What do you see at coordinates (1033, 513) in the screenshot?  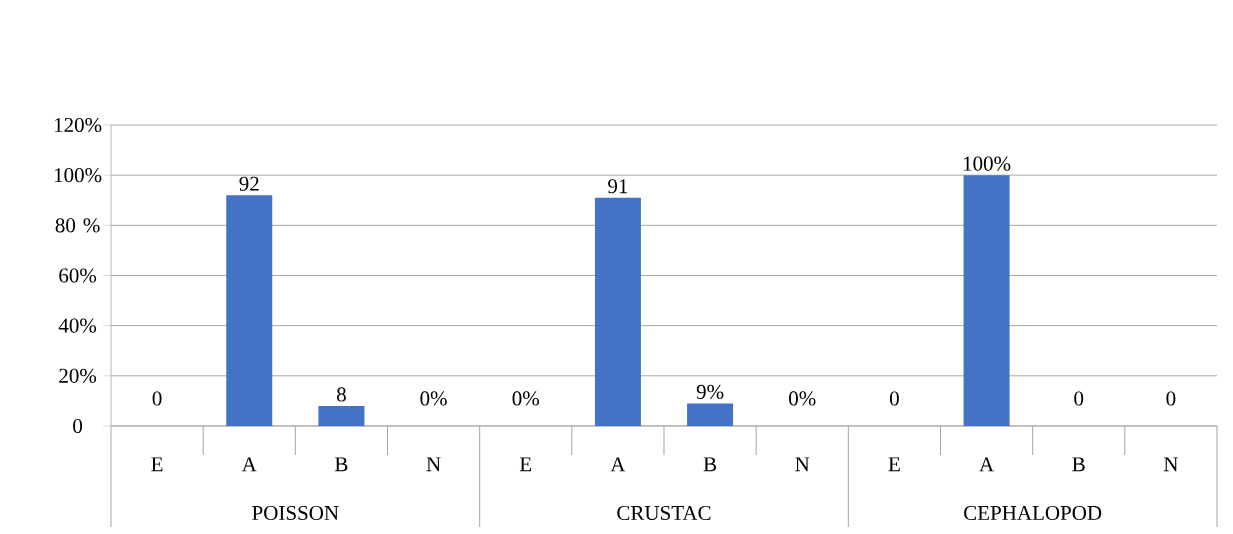 I see `text: CEPHALOPOD` at bounding box center [1033, 513].